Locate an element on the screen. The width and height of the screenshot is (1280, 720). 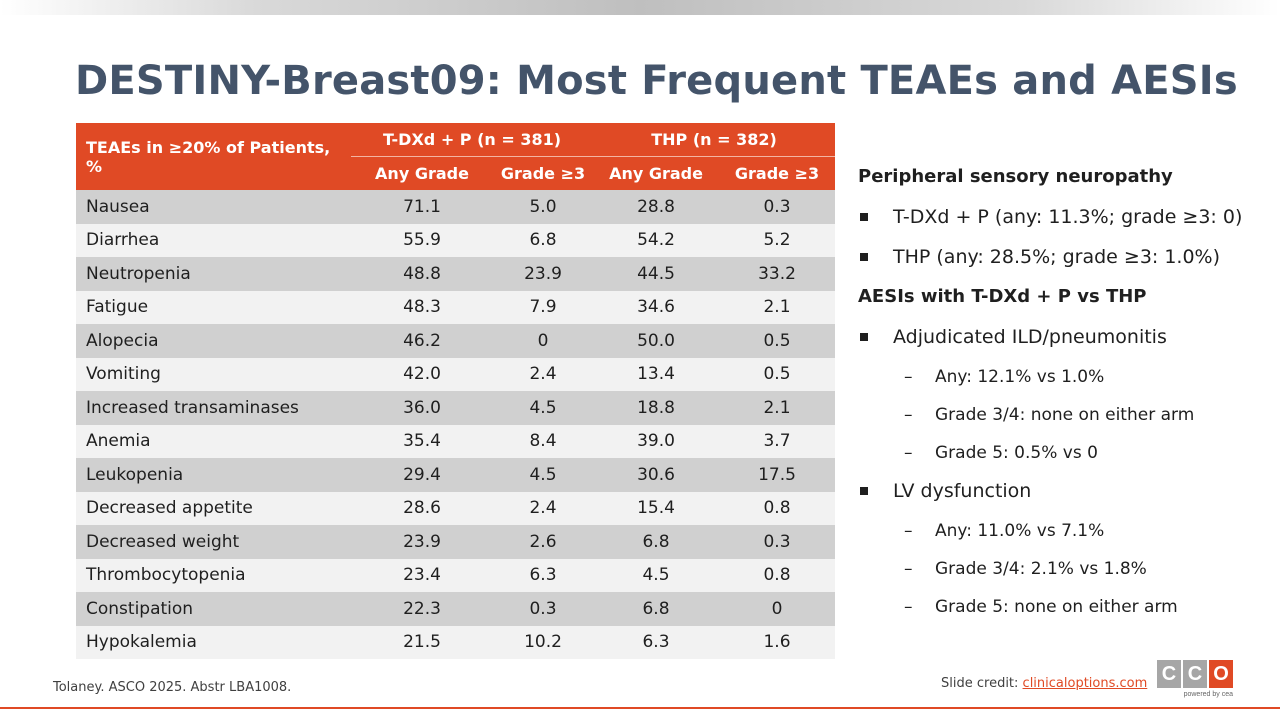
ild-sub-grade5: – Grade 5: 0.5% vs 0 is located at coordinates (1063, 455).